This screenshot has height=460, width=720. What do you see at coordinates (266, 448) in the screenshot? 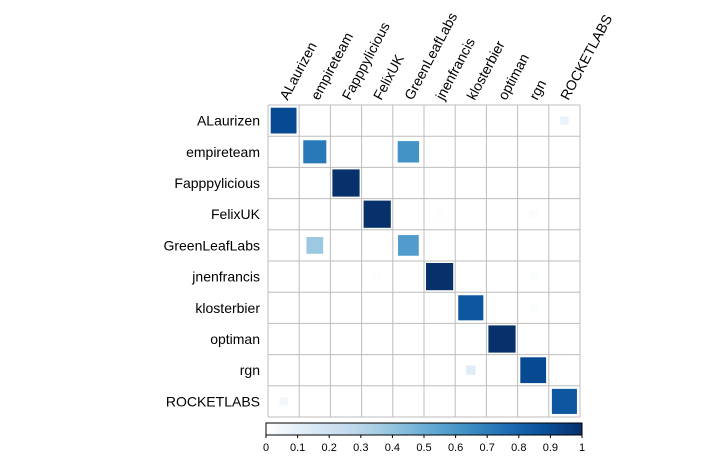
I see `colorbar-tick-label: 0` at bounding box center [266, 448].